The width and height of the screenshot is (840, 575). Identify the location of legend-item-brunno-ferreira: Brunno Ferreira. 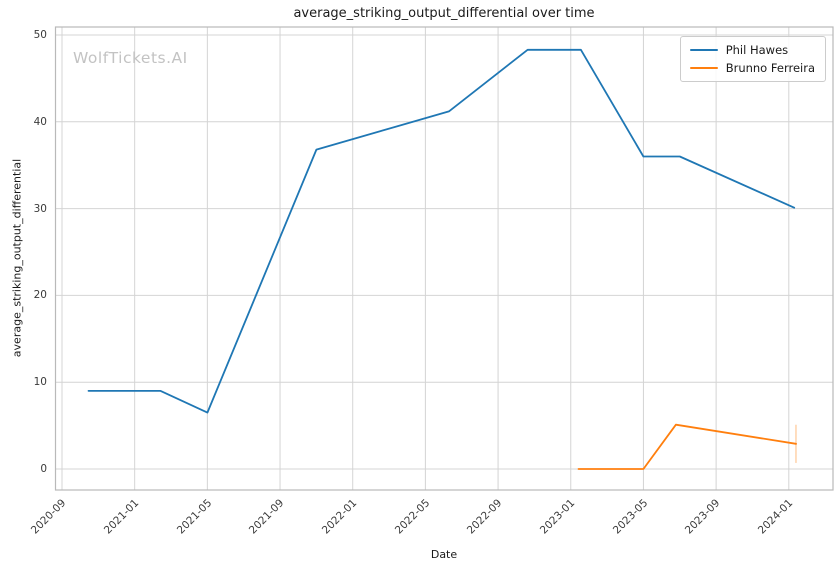
(752, 68).